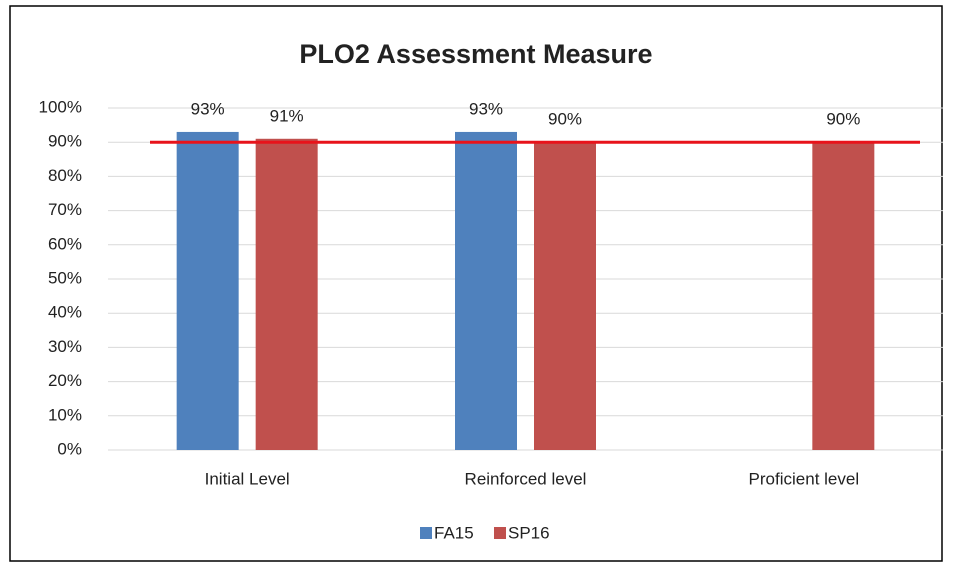 The image size is (953, 571). What do you see at coordinates (65, 277) in the screenshot?
I see `y-tick-label: 50%` at bounding box center [65, 277].